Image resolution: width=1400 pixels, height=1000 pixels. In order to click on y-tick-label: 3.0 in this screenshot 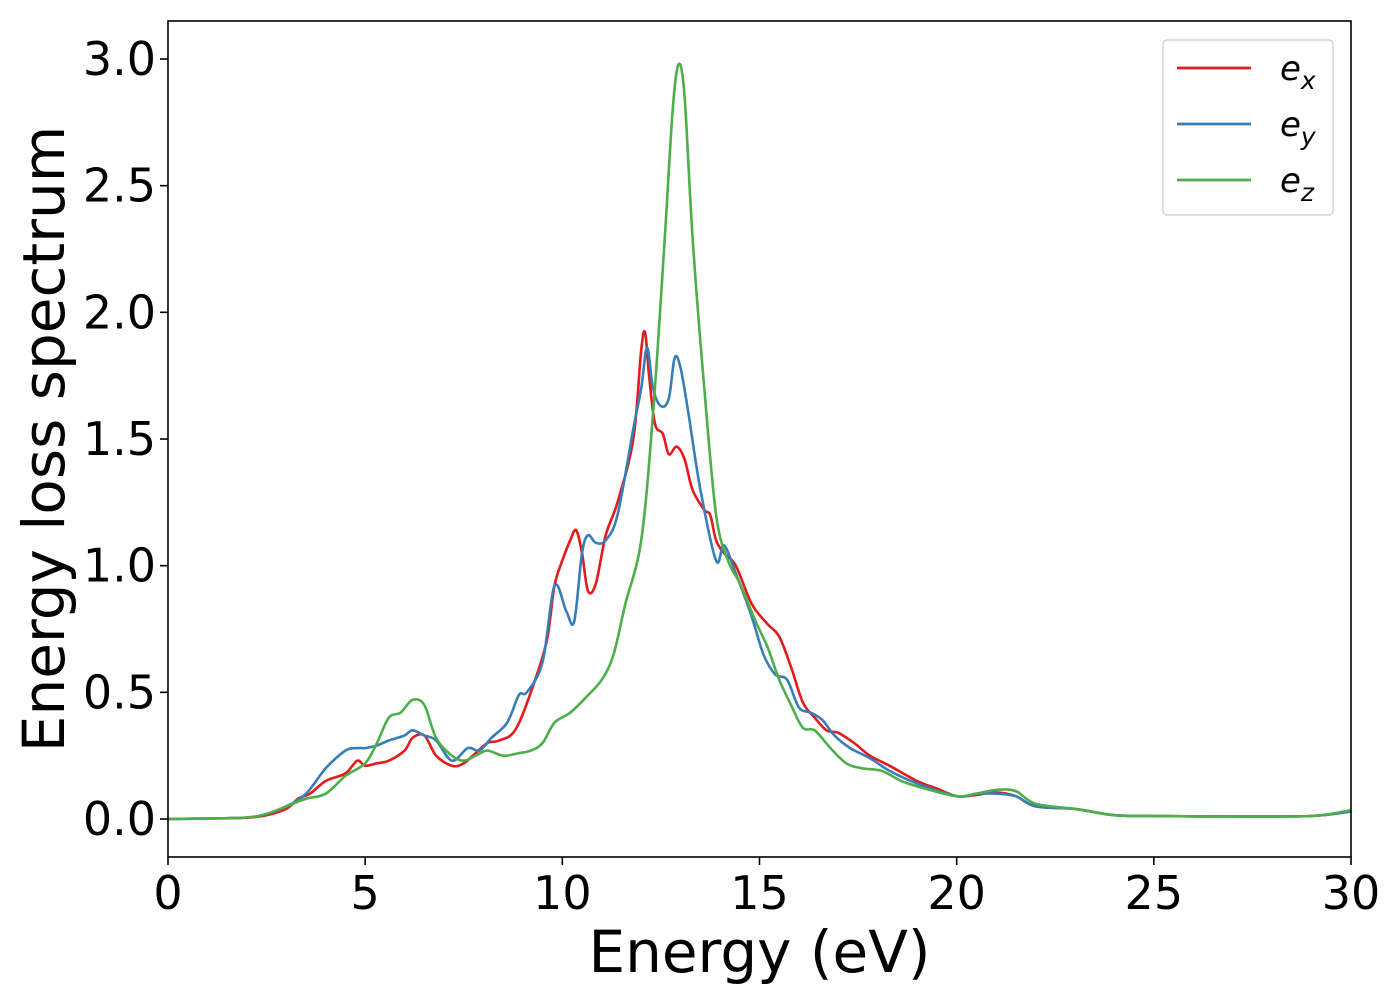, I will do `click(119, 59)`.